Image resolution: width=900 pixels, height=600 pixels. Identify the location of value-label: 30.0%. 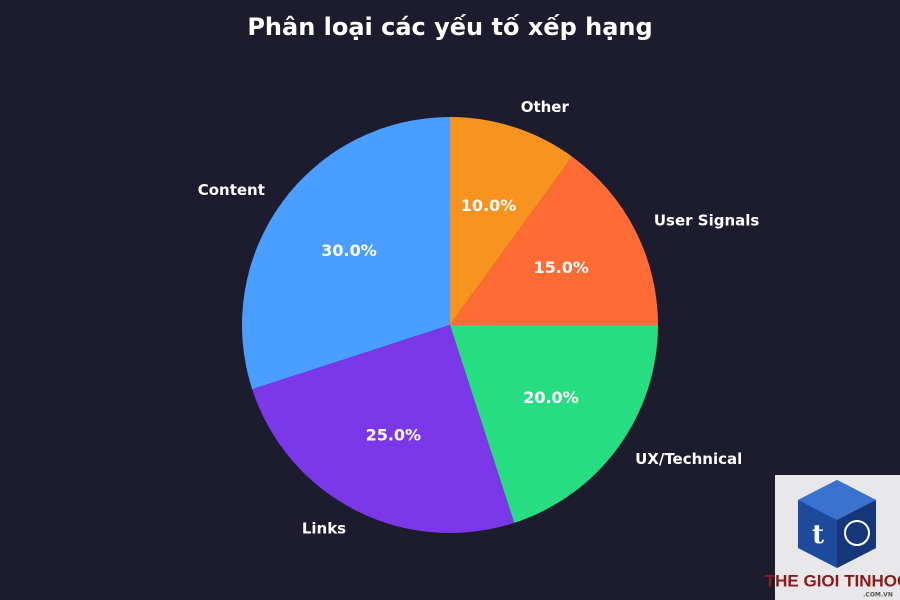
(349, 250).